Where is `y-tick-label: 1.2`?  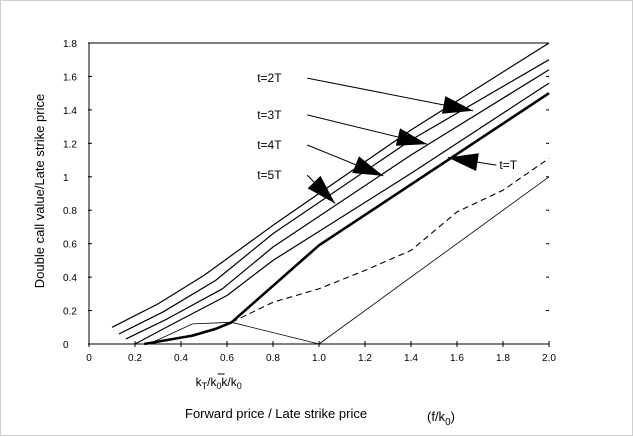 y-tick-label: 1.2 is located at coordinates (70, 144).